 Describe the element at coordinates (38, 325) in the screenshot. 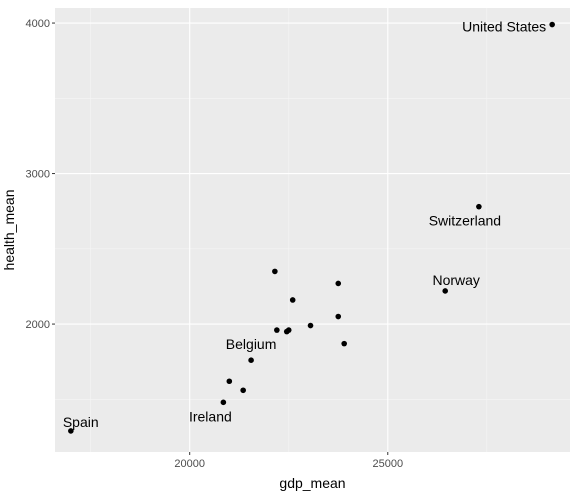

I see `y-tick-label: 2000` at that location.